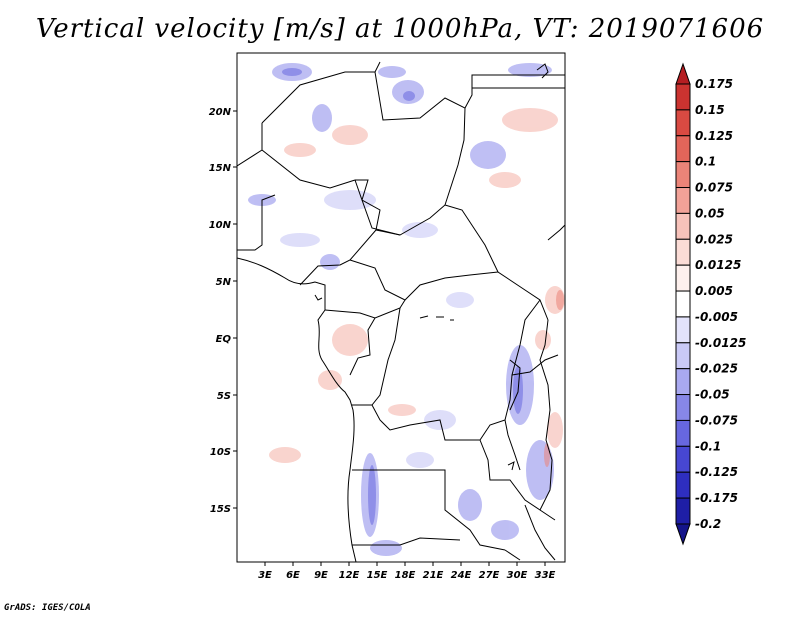 The image size is (800, 618). Describe the element at coordinates (683, 73) in the screenshot. I see `colorbar-arrow-top` at that location.